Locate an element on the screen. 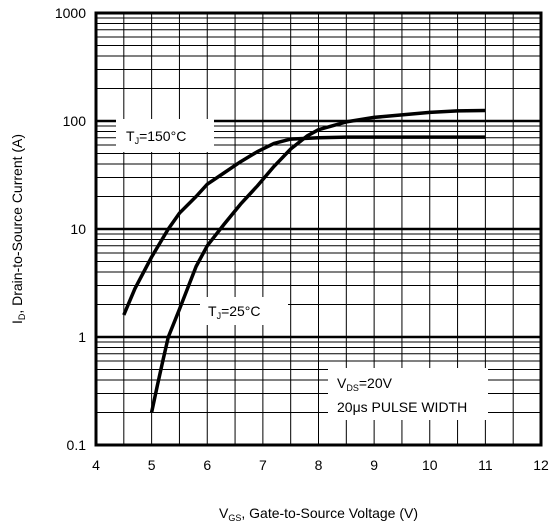  y-tick-label: 10 is located at coordinates (78, 229).